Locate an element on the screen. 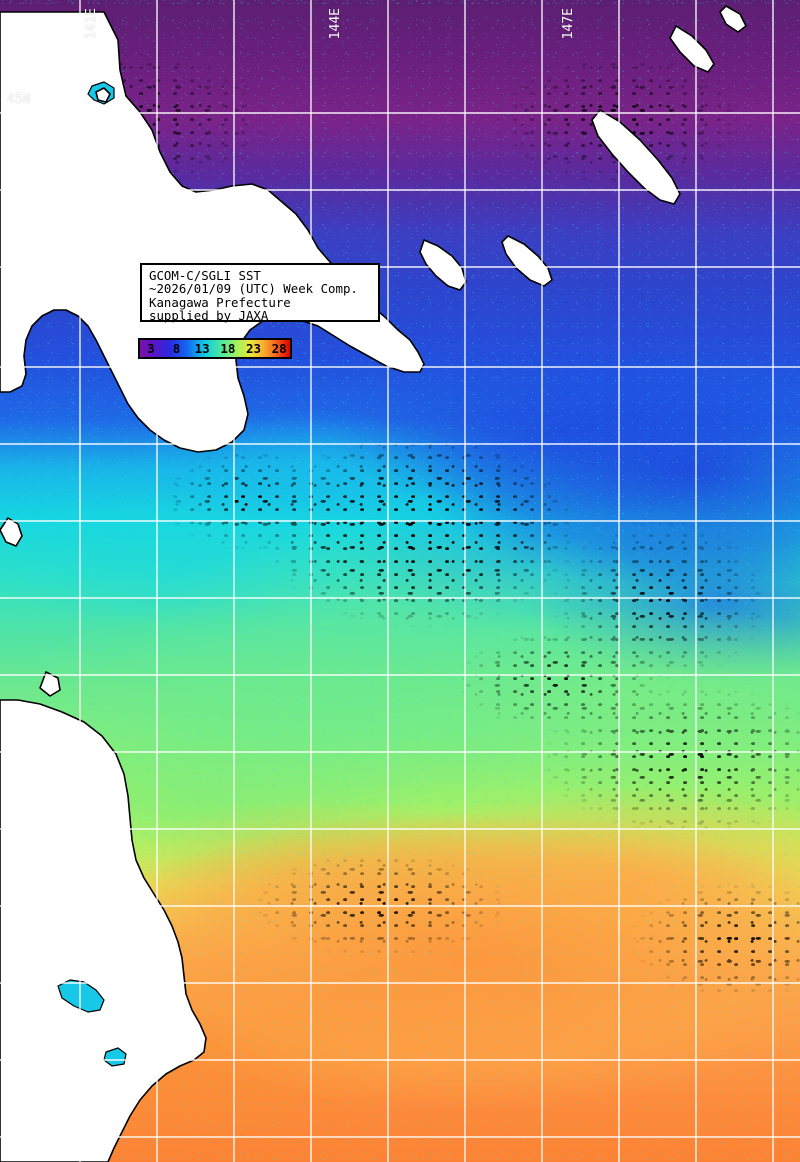 The image size is (800, 1162). lon-label-144e: 144E is located at coordinates (335, 24).